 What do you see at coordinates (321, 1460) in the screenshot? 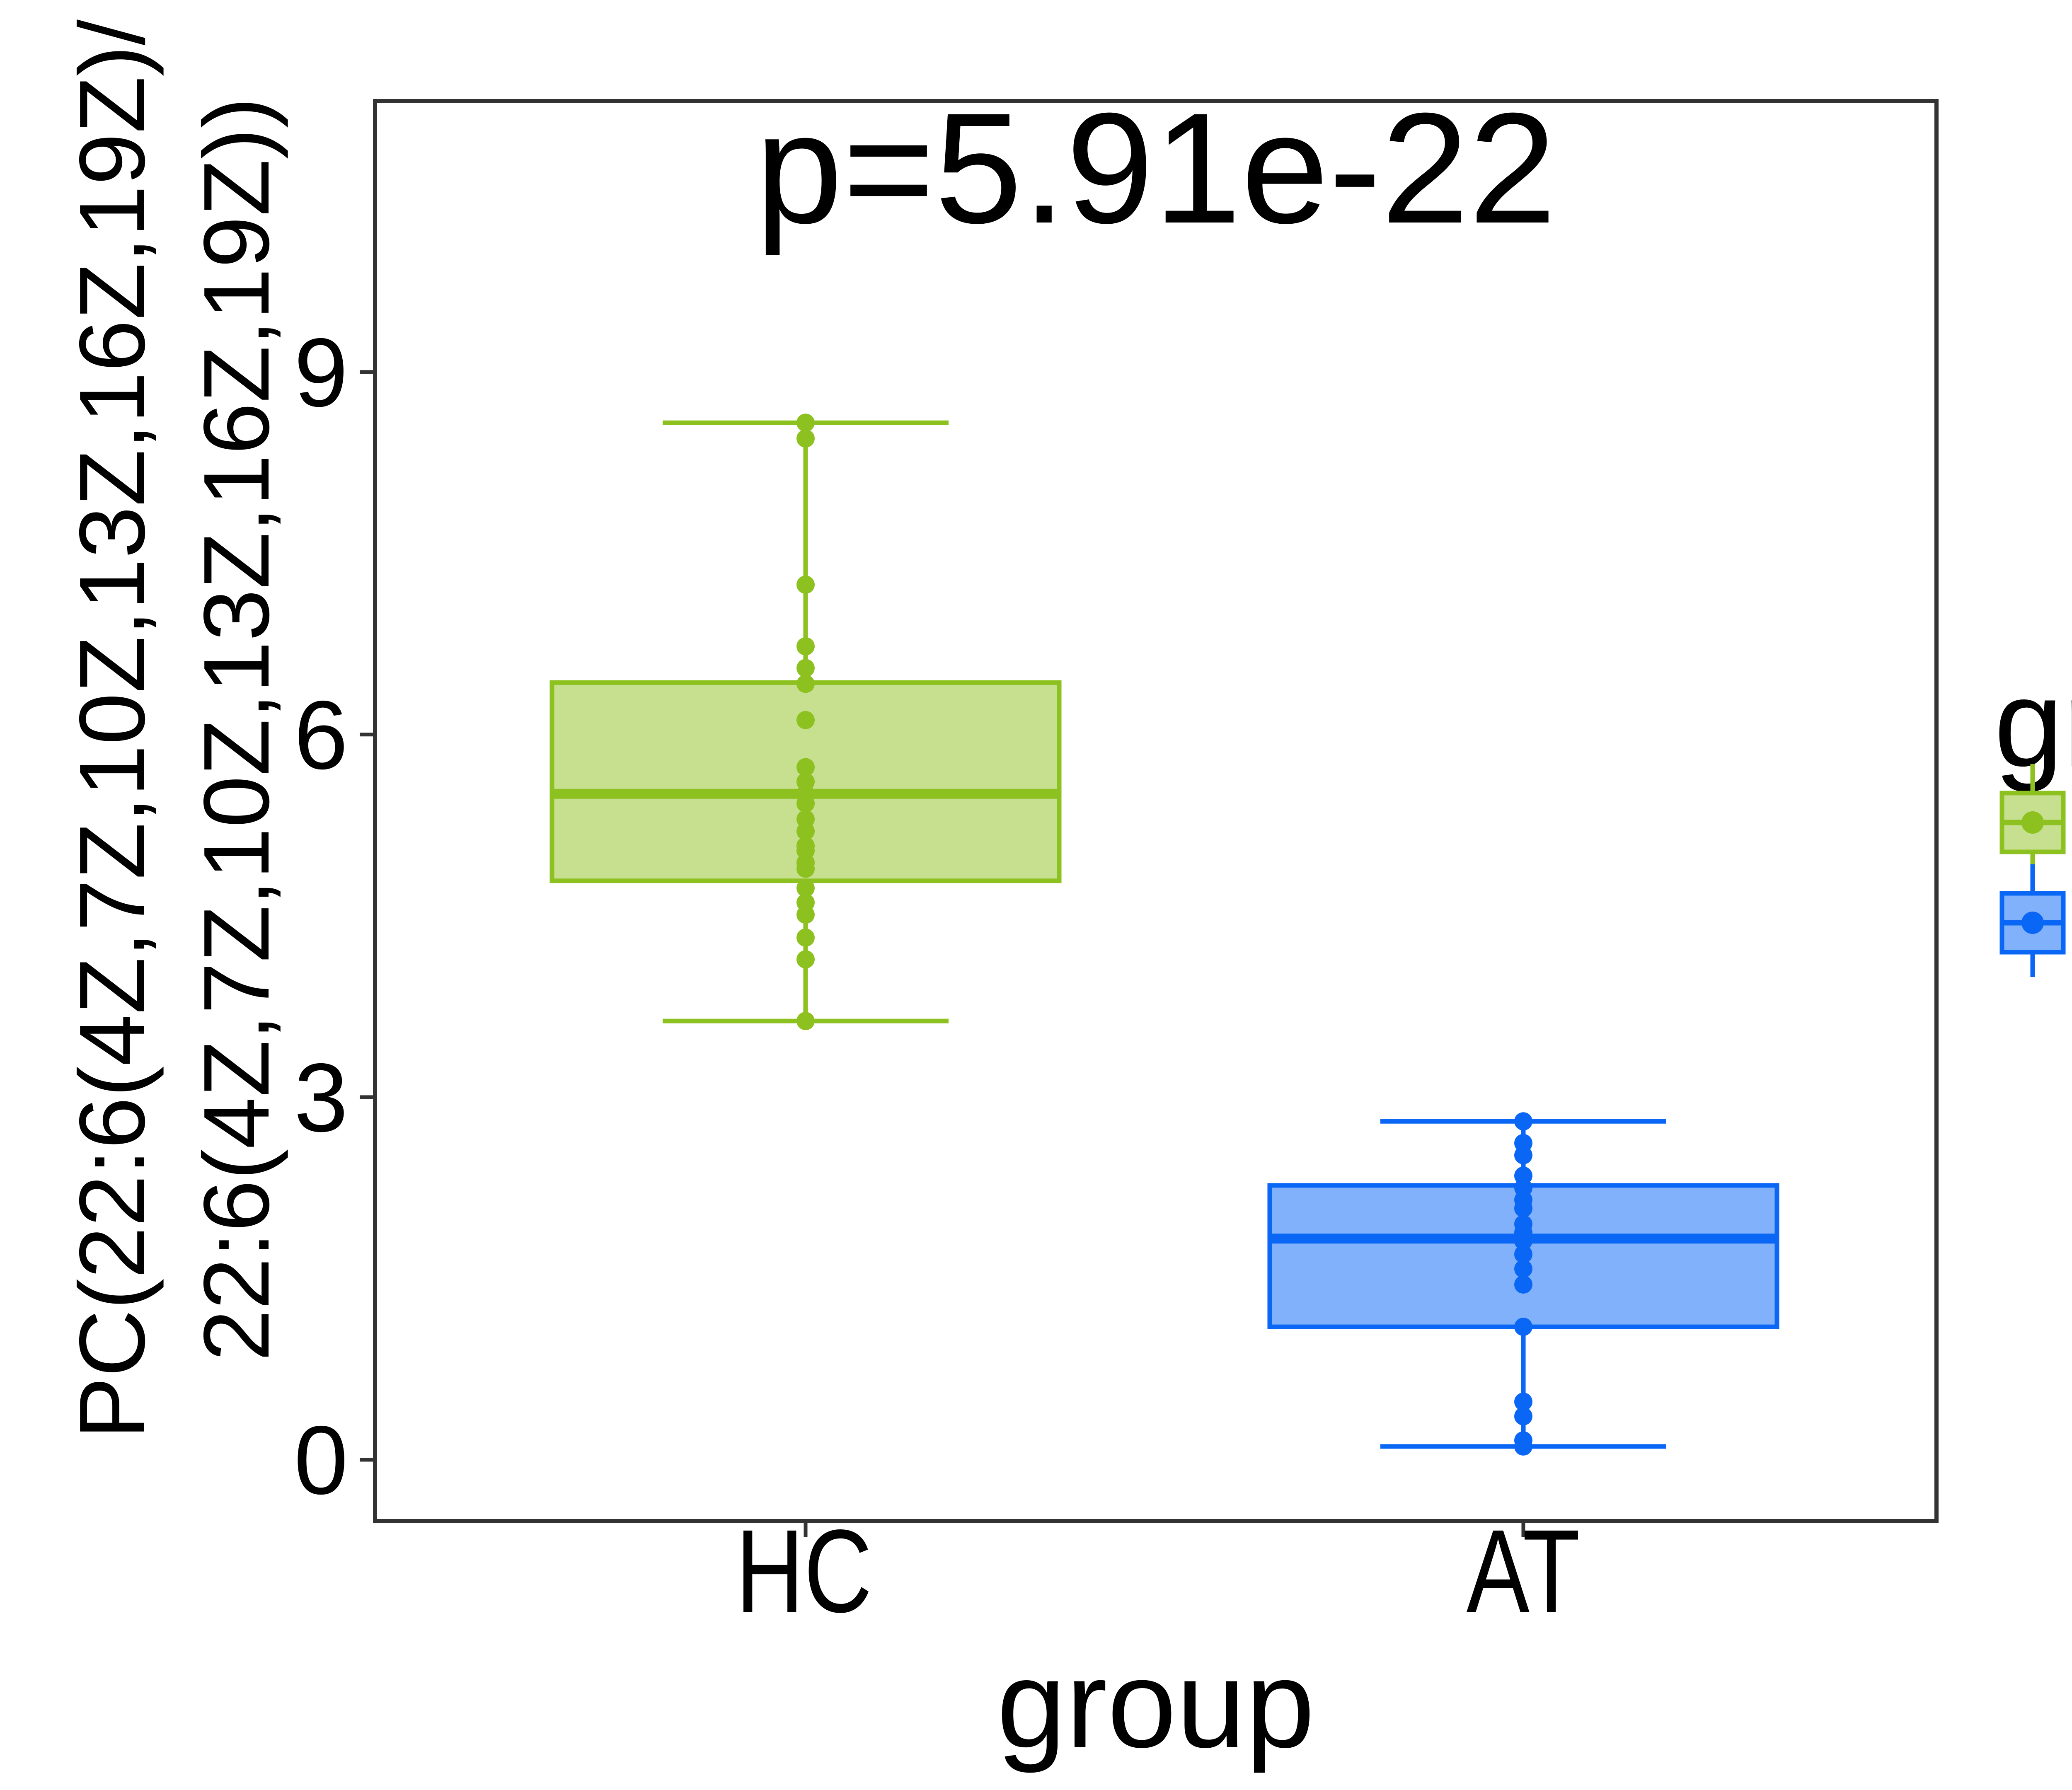
I see `y-tick-label-0: 0` at bounding box center [321, 1460].